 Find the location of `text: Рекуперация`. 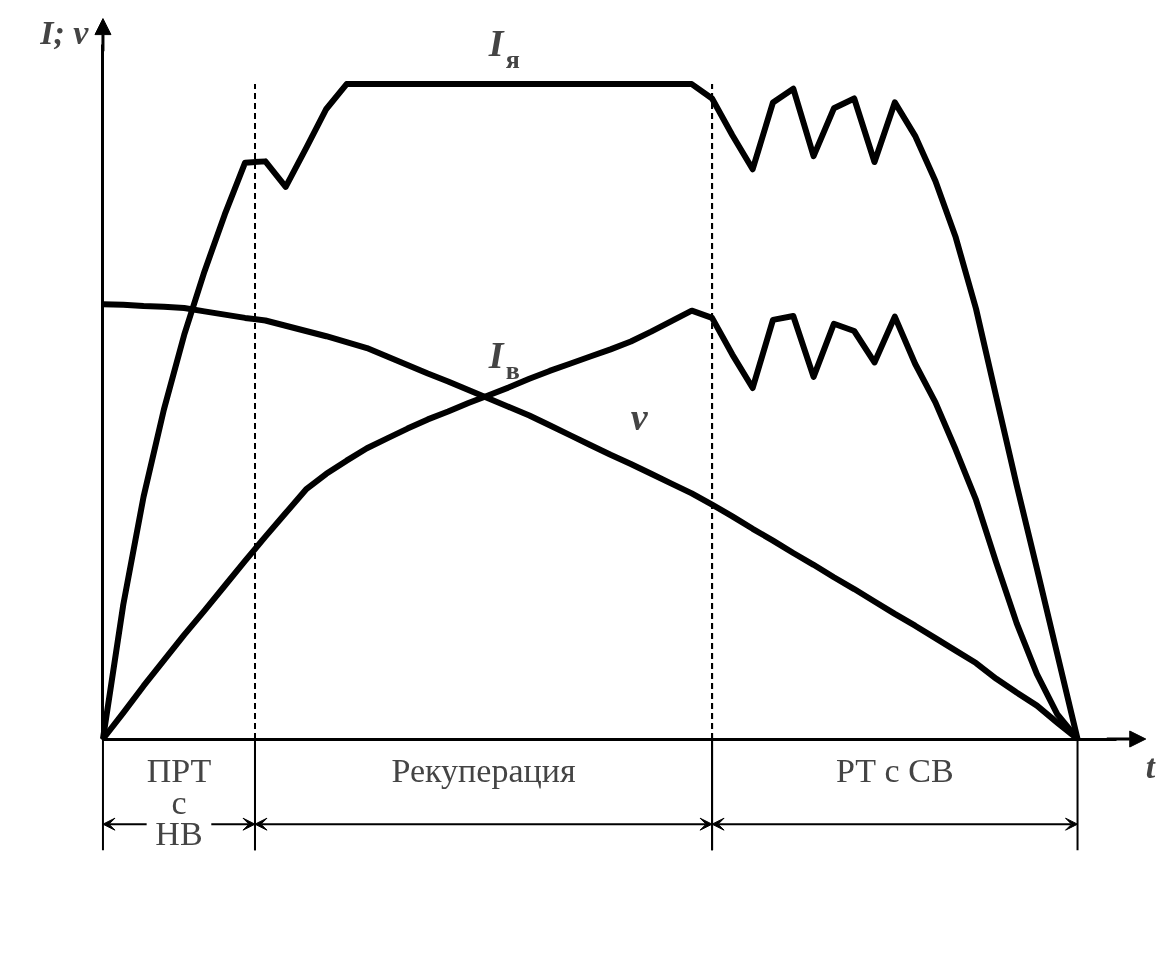

text: Рекуперация is located at coordinates (483, 771).